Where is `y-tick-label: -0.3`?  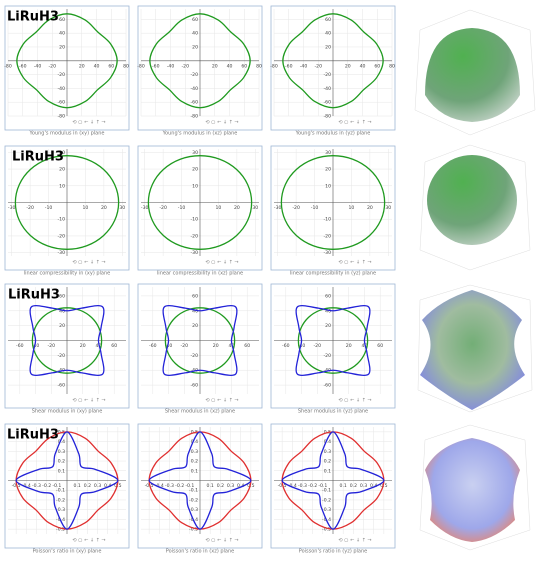 y-tick-label: -0.3 is located at coordinates (326, 510).